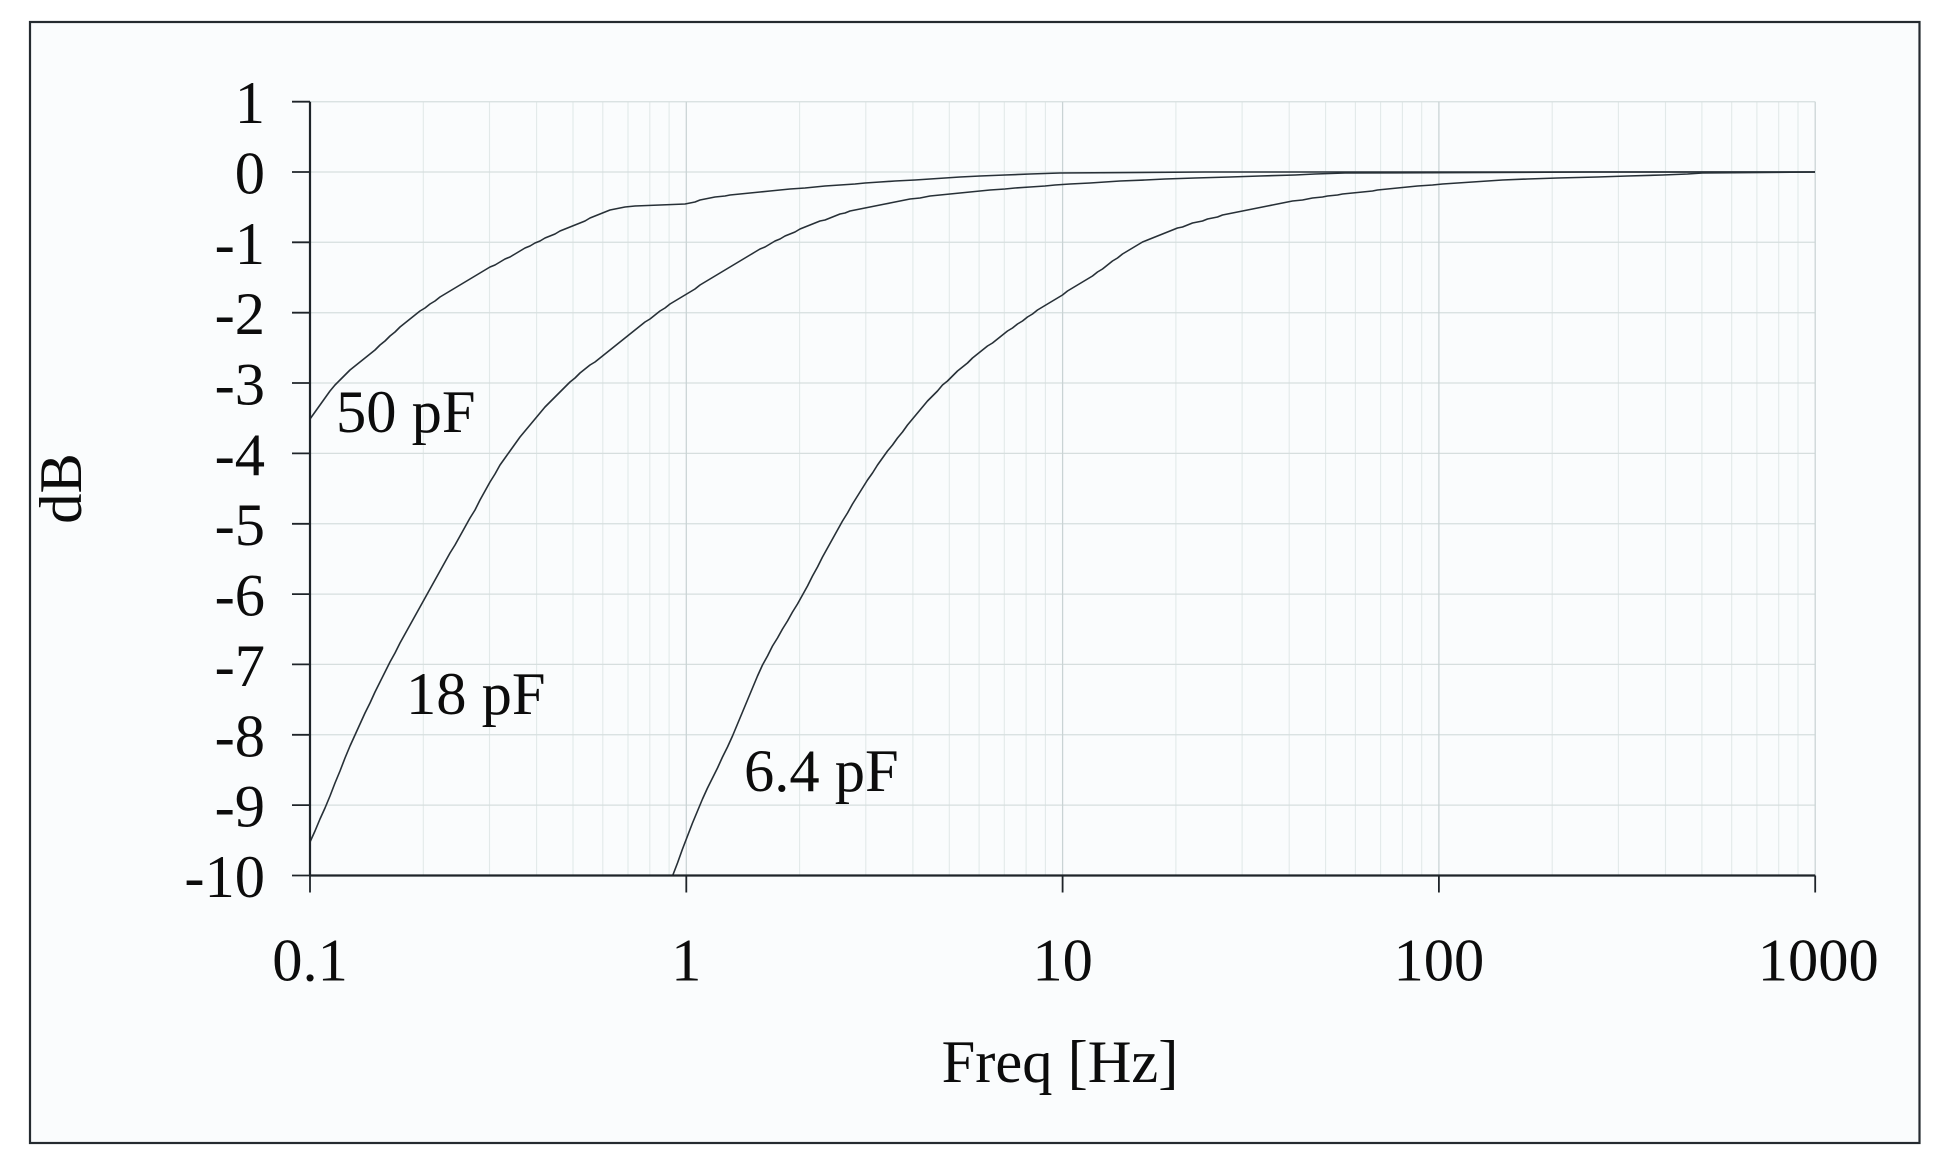 The image size is (1946, 1174). Describe the element at coordinates (240, 385) in the screenshot. I see `svg-text: -3` at that location.